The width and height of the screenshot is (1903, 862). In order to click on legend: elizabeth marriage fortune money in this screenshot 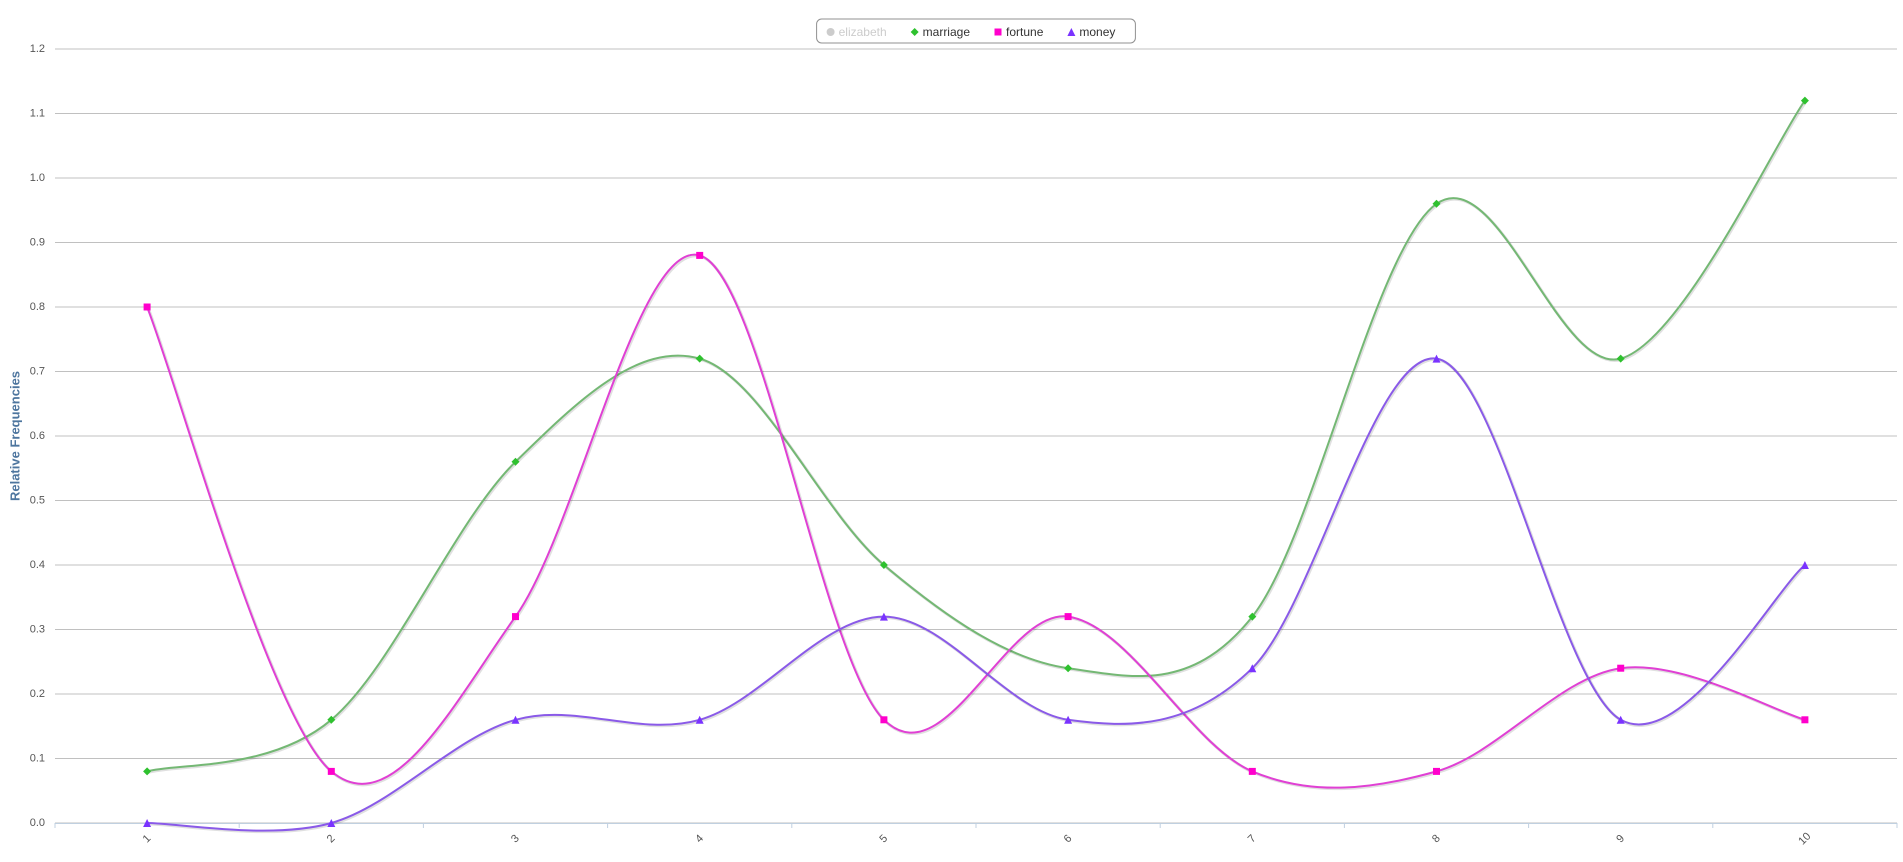, I will do `click(976, 31)`.